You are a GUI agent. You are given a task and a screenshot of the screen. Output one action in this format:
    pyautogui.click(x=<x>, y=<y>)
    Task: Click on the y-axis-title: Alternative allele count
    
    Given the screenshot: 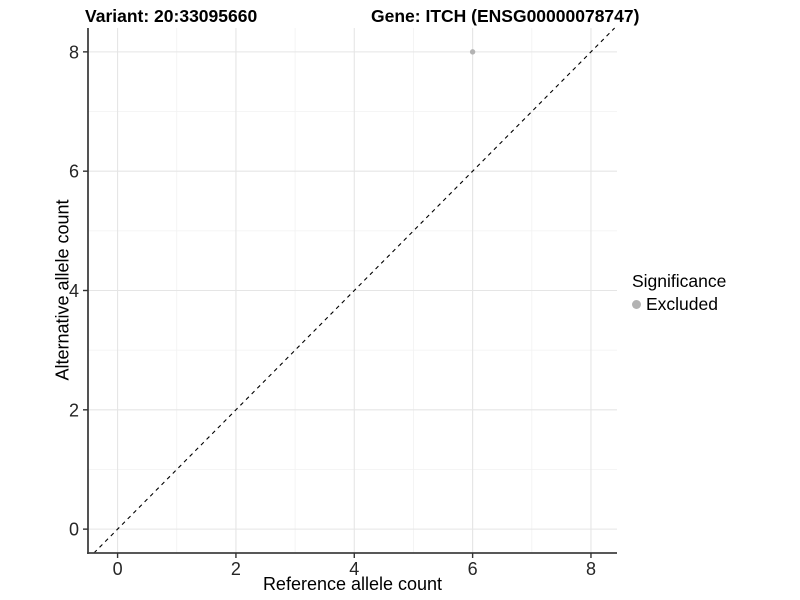 What is the action you would take?
    pyautogui.click(x=62, y=290)
    